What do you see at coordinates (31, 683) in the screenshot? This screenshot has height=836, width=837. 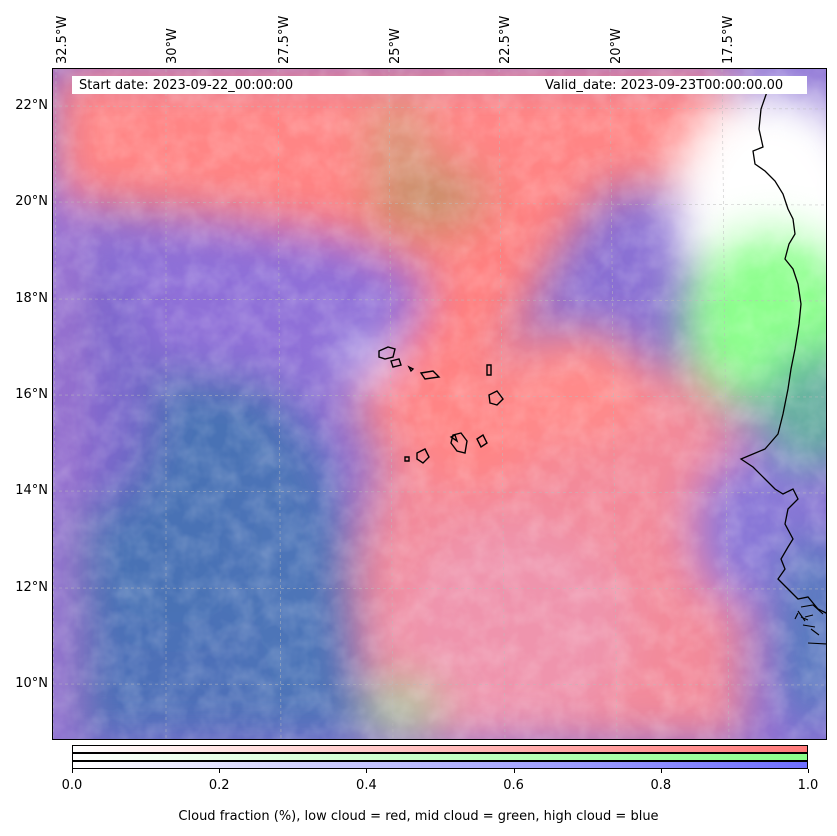 I see `lat-label-10n: 10°N` at bounding box center [31, 683].